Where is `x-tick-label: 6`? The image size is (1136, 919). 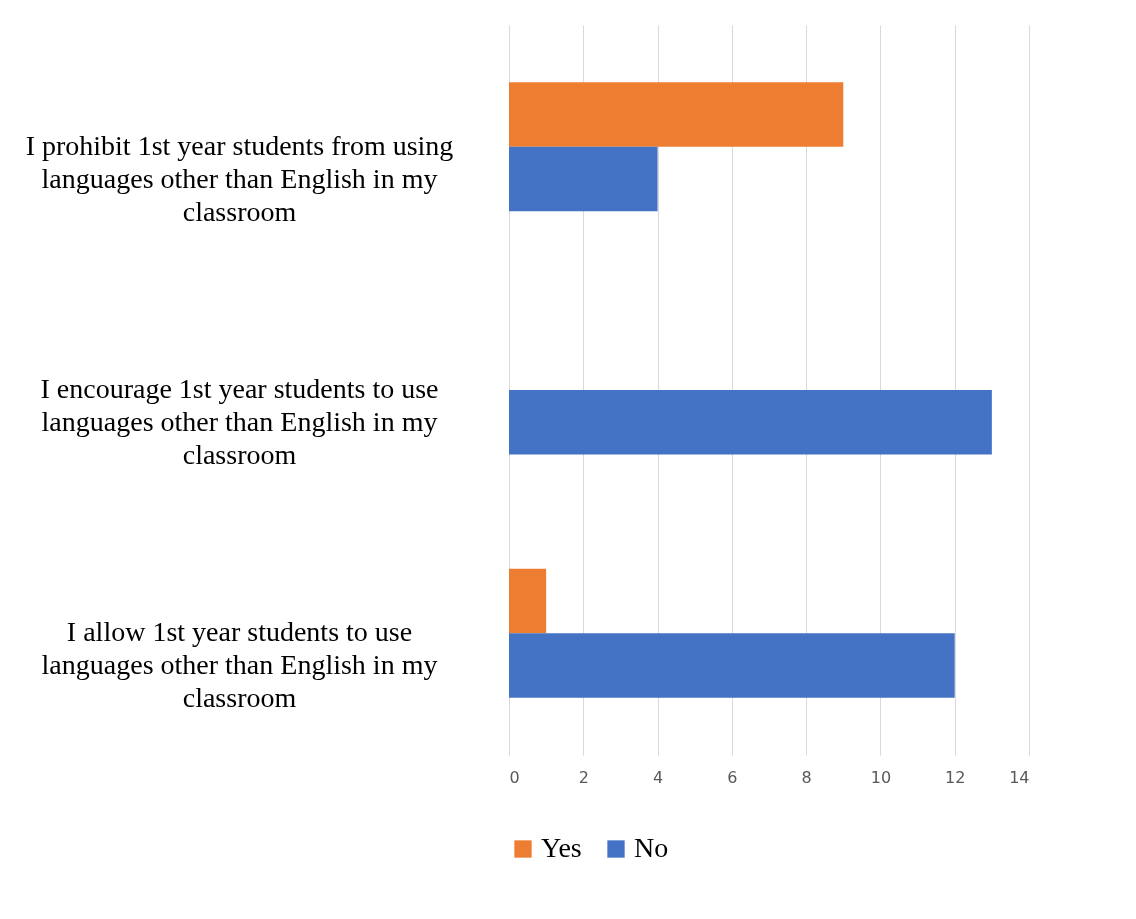 x-tick-label: 6 is located at coordinates (732, 777).